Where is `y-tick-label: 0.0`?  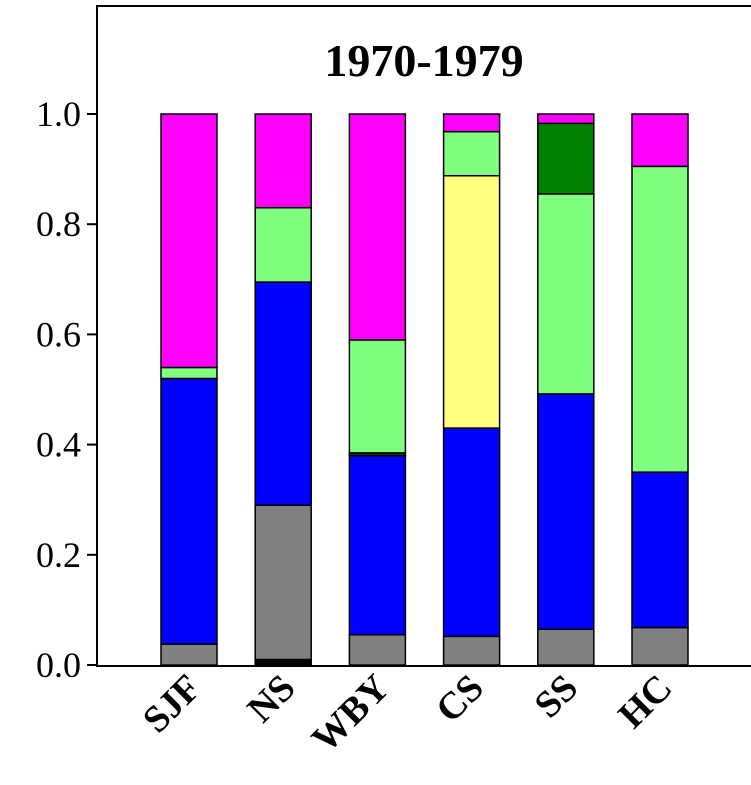
y-tick-label: 0.0 is located at coordinates (58, 665).